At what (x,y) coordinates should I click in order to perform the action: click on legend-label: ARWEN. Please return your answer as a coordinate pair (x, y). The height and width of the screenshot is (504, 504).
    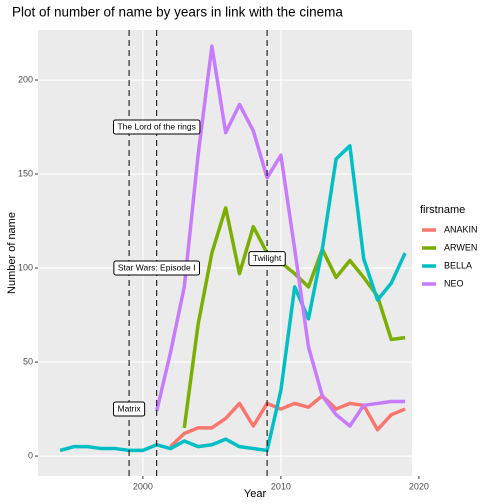
    Looking at the image, I should click on (460, 247).